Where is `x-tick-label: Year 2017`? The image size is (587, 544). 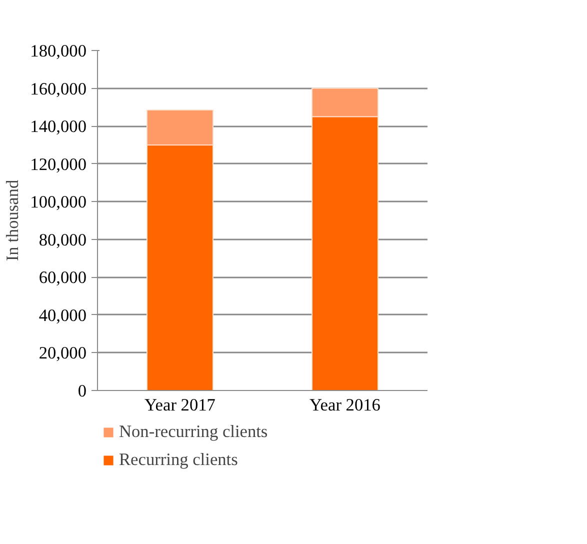 x-tick-label: Year 2017 is located at coordinates (180, 405).